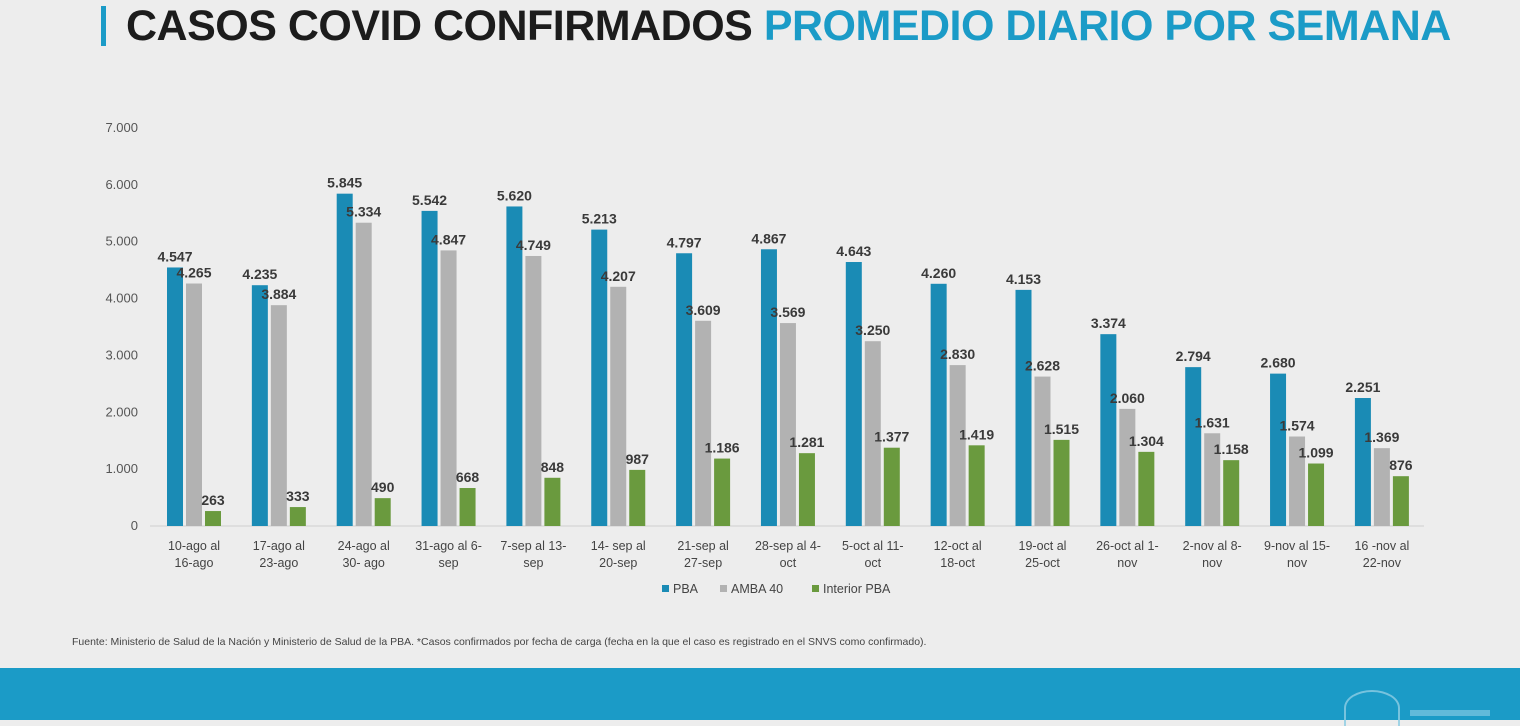  I want to click on footer-wordmark, so click(1450, 713).